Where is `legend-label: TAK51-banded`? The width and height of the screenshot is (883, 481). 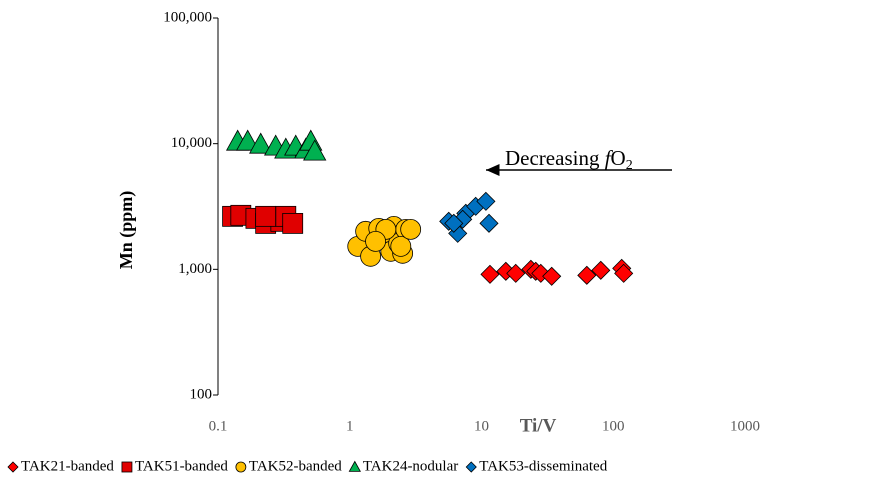
legend-label: TAK51-banded is located at coordinates (181, 466).